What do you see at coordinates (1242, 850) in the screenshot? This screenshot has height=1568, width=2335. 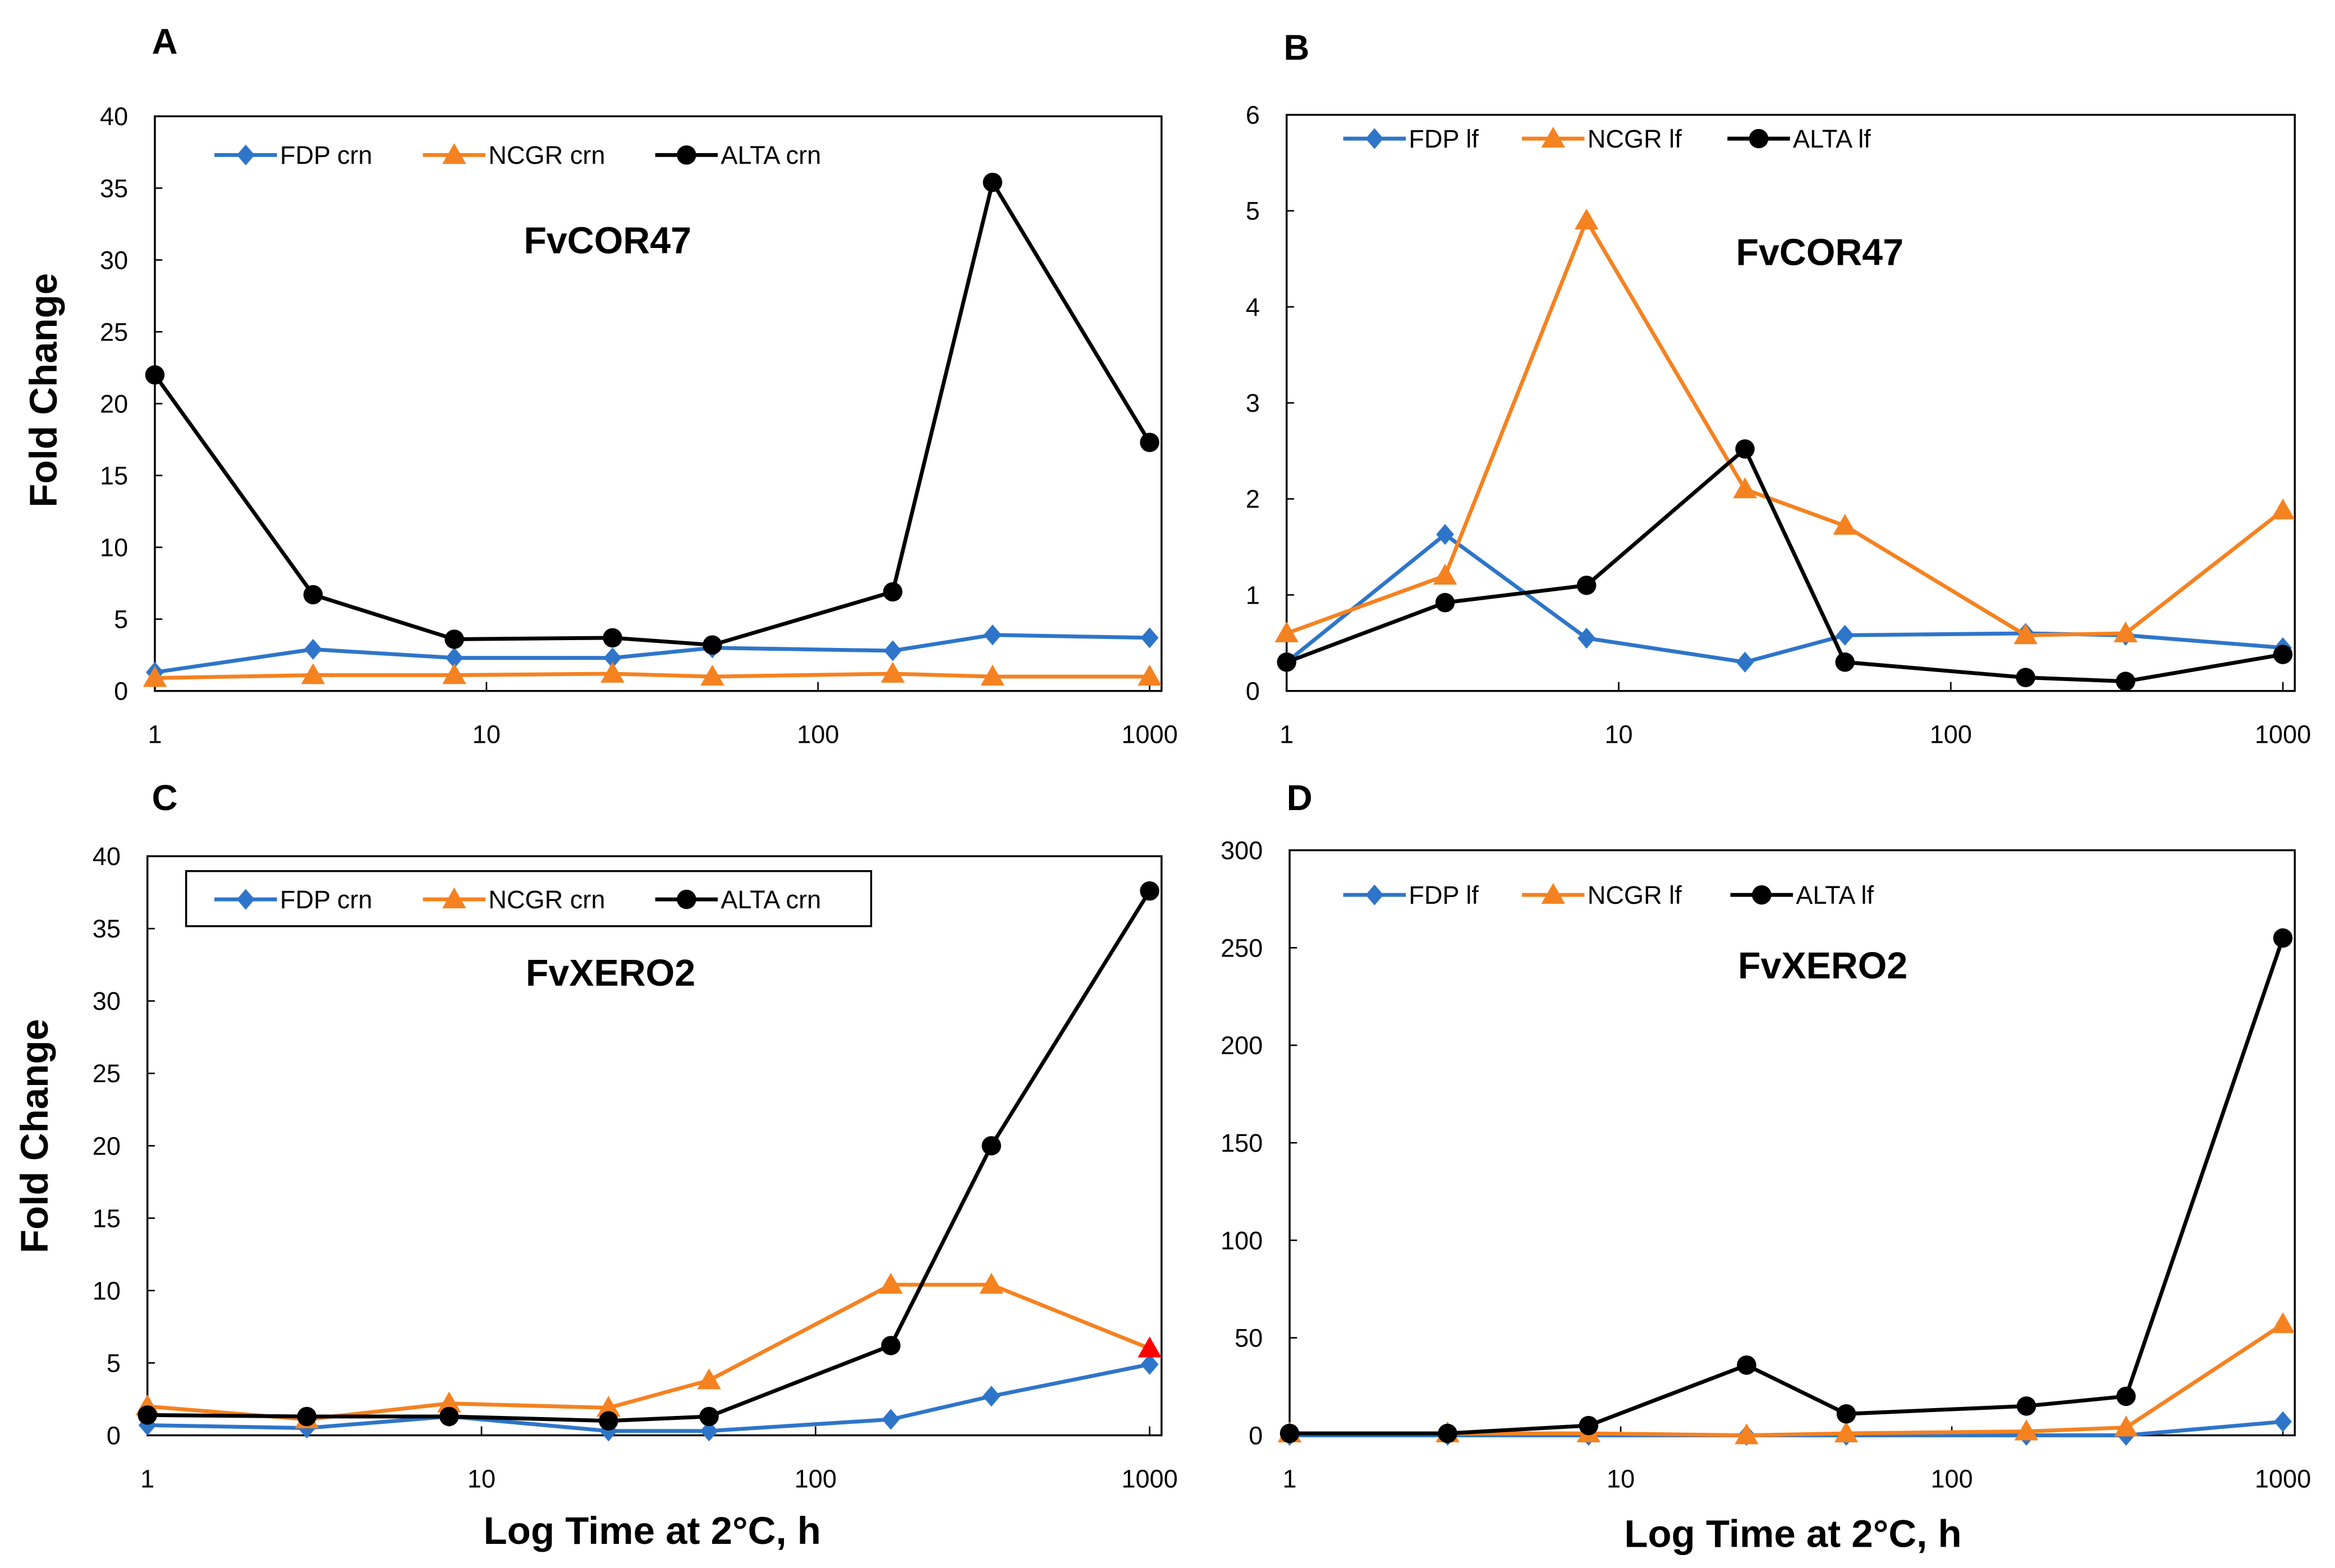 I see `y-tick-label: 300` at bounding box center [1242, 850].